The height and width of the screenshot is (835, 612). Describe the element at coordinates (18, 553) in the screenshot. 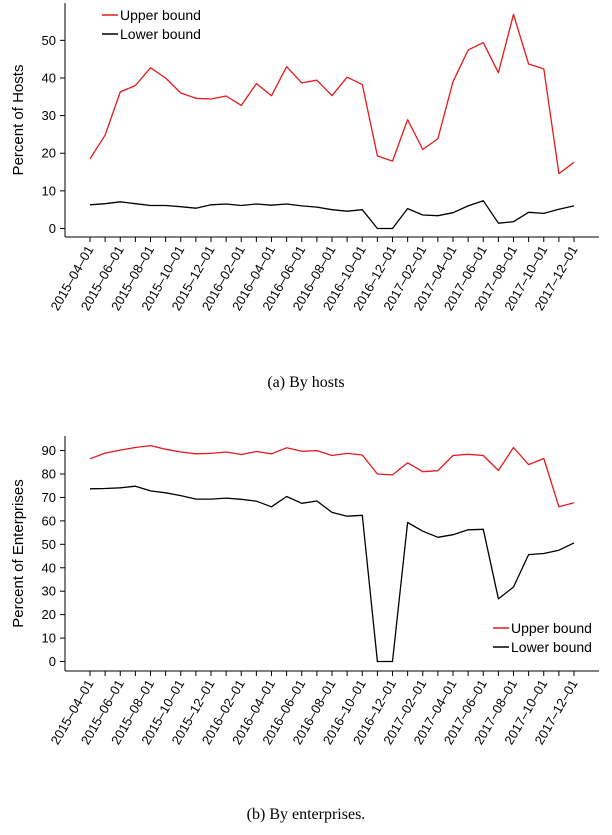

I see `y-axis-title: Percent of Enterprises` at that location.